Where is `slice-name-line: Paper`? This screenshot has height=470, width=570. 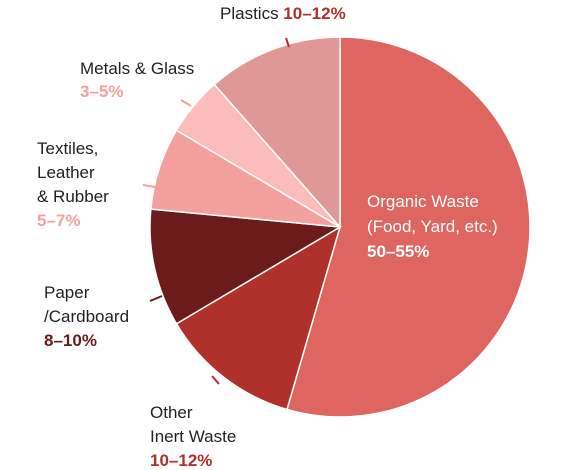
slice-name-line: Paper is located at coordinates (67, 292).